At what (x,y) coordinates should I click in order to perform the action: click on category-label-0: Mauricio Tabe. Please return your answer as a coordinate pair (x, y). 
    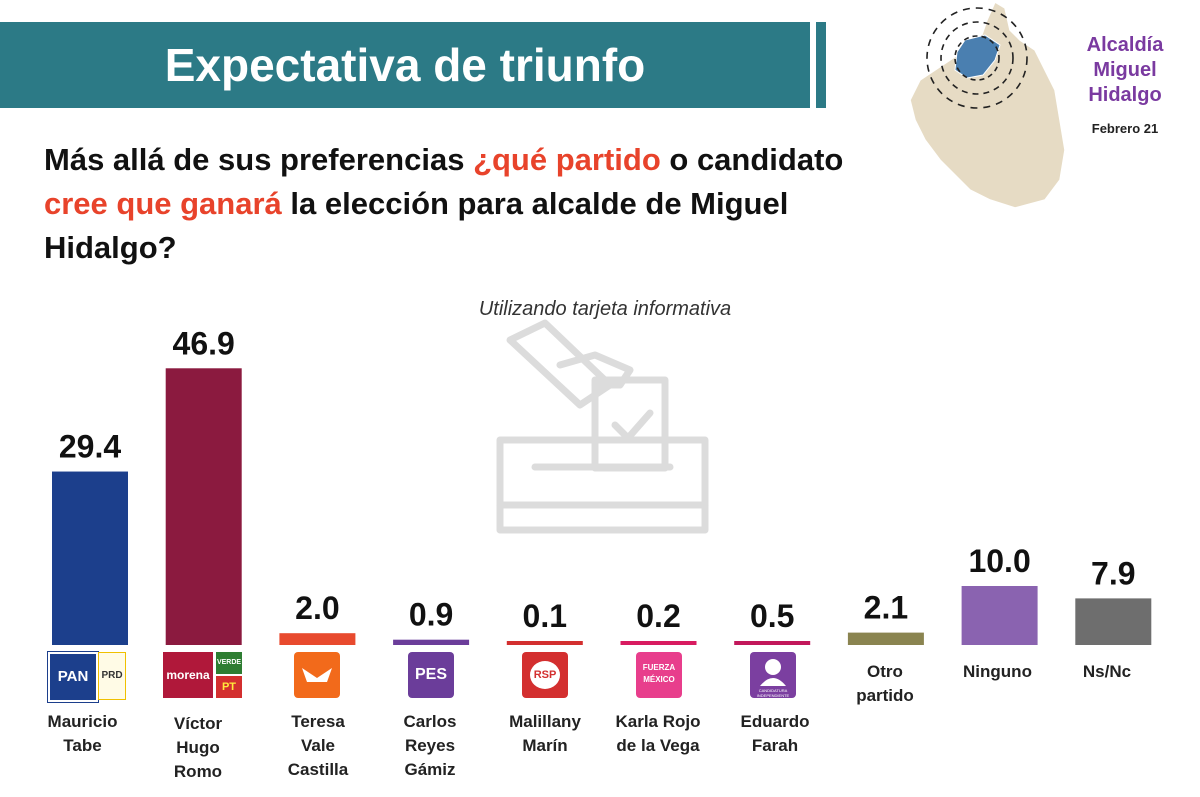
    Looking at the image, I should click on (82, 733).